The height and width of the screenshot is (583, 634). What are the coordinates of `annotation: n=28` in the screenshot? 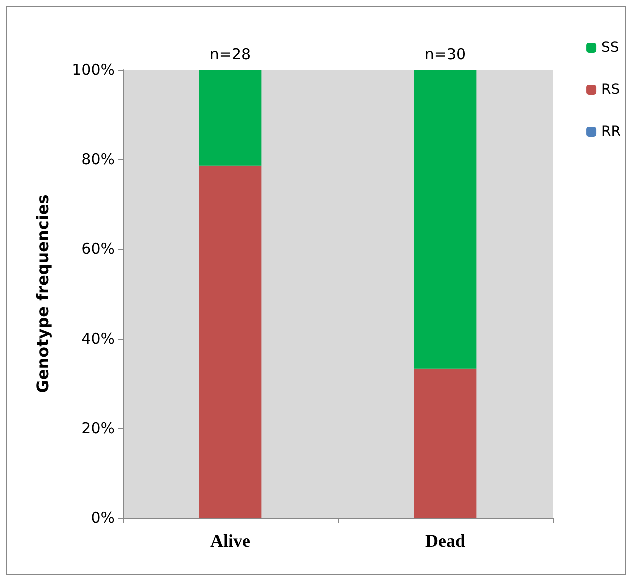 It's located at (231, 55).